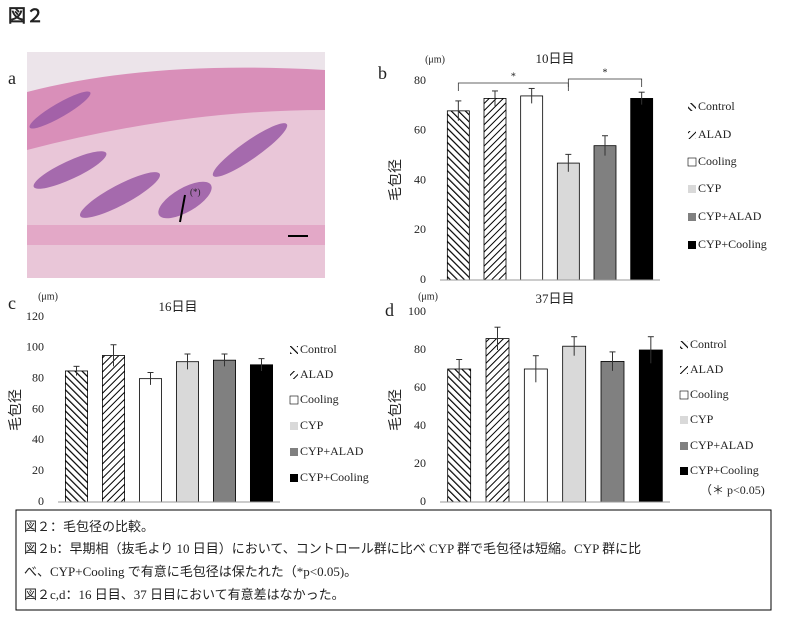 Image resolution: width=793 pixels, height=621 pixels. I want to click on caption-line: 図２：毛包径の比較。, so click(89, 526).